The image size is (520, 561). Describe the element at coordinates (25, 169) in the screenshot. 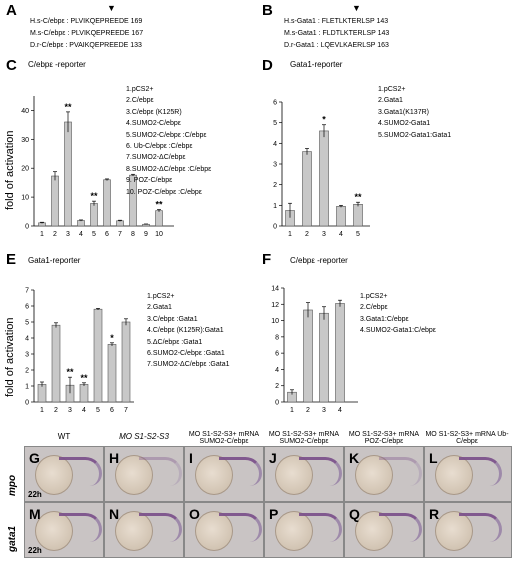

I see `y-tick-label: 20` at that location.